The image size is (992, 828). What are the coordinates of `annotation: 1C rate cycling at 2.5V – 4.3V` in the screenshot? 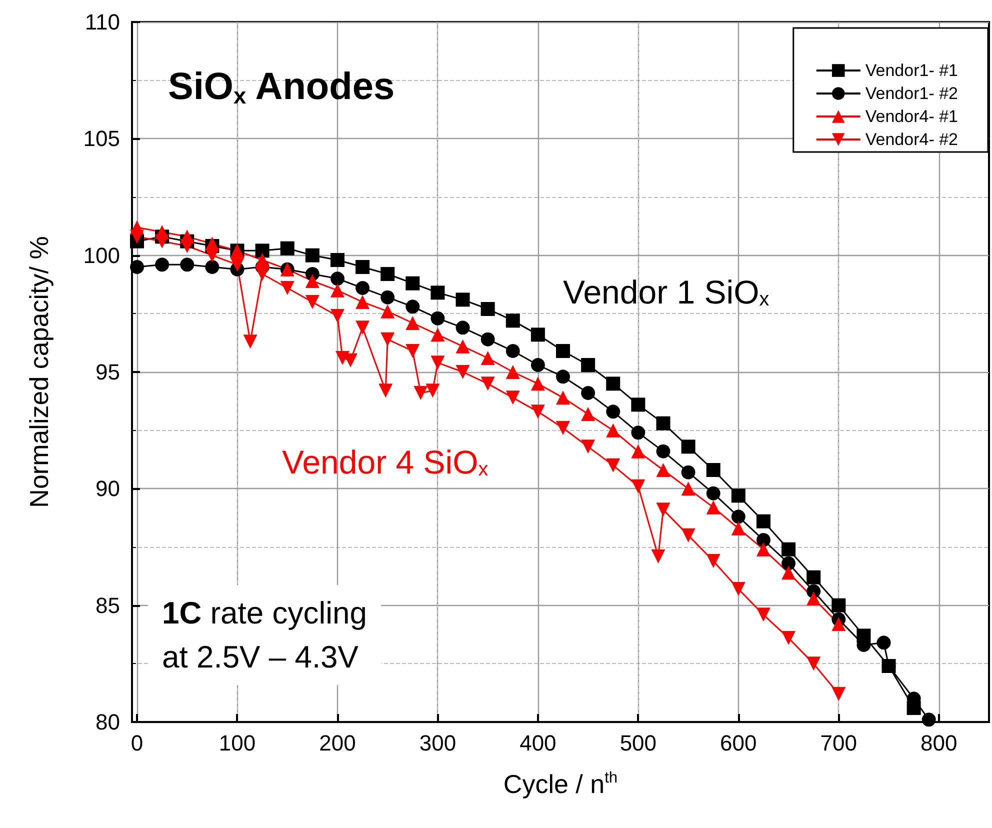 It's located at (265, 635).